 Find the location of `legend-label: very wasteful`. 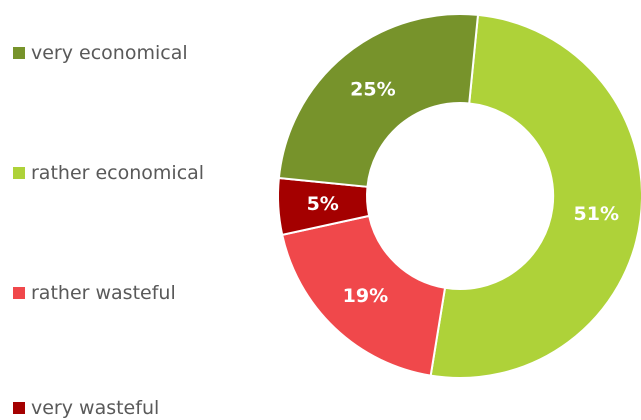

legend-label: very wasteful is located at coordinates (95, 408).